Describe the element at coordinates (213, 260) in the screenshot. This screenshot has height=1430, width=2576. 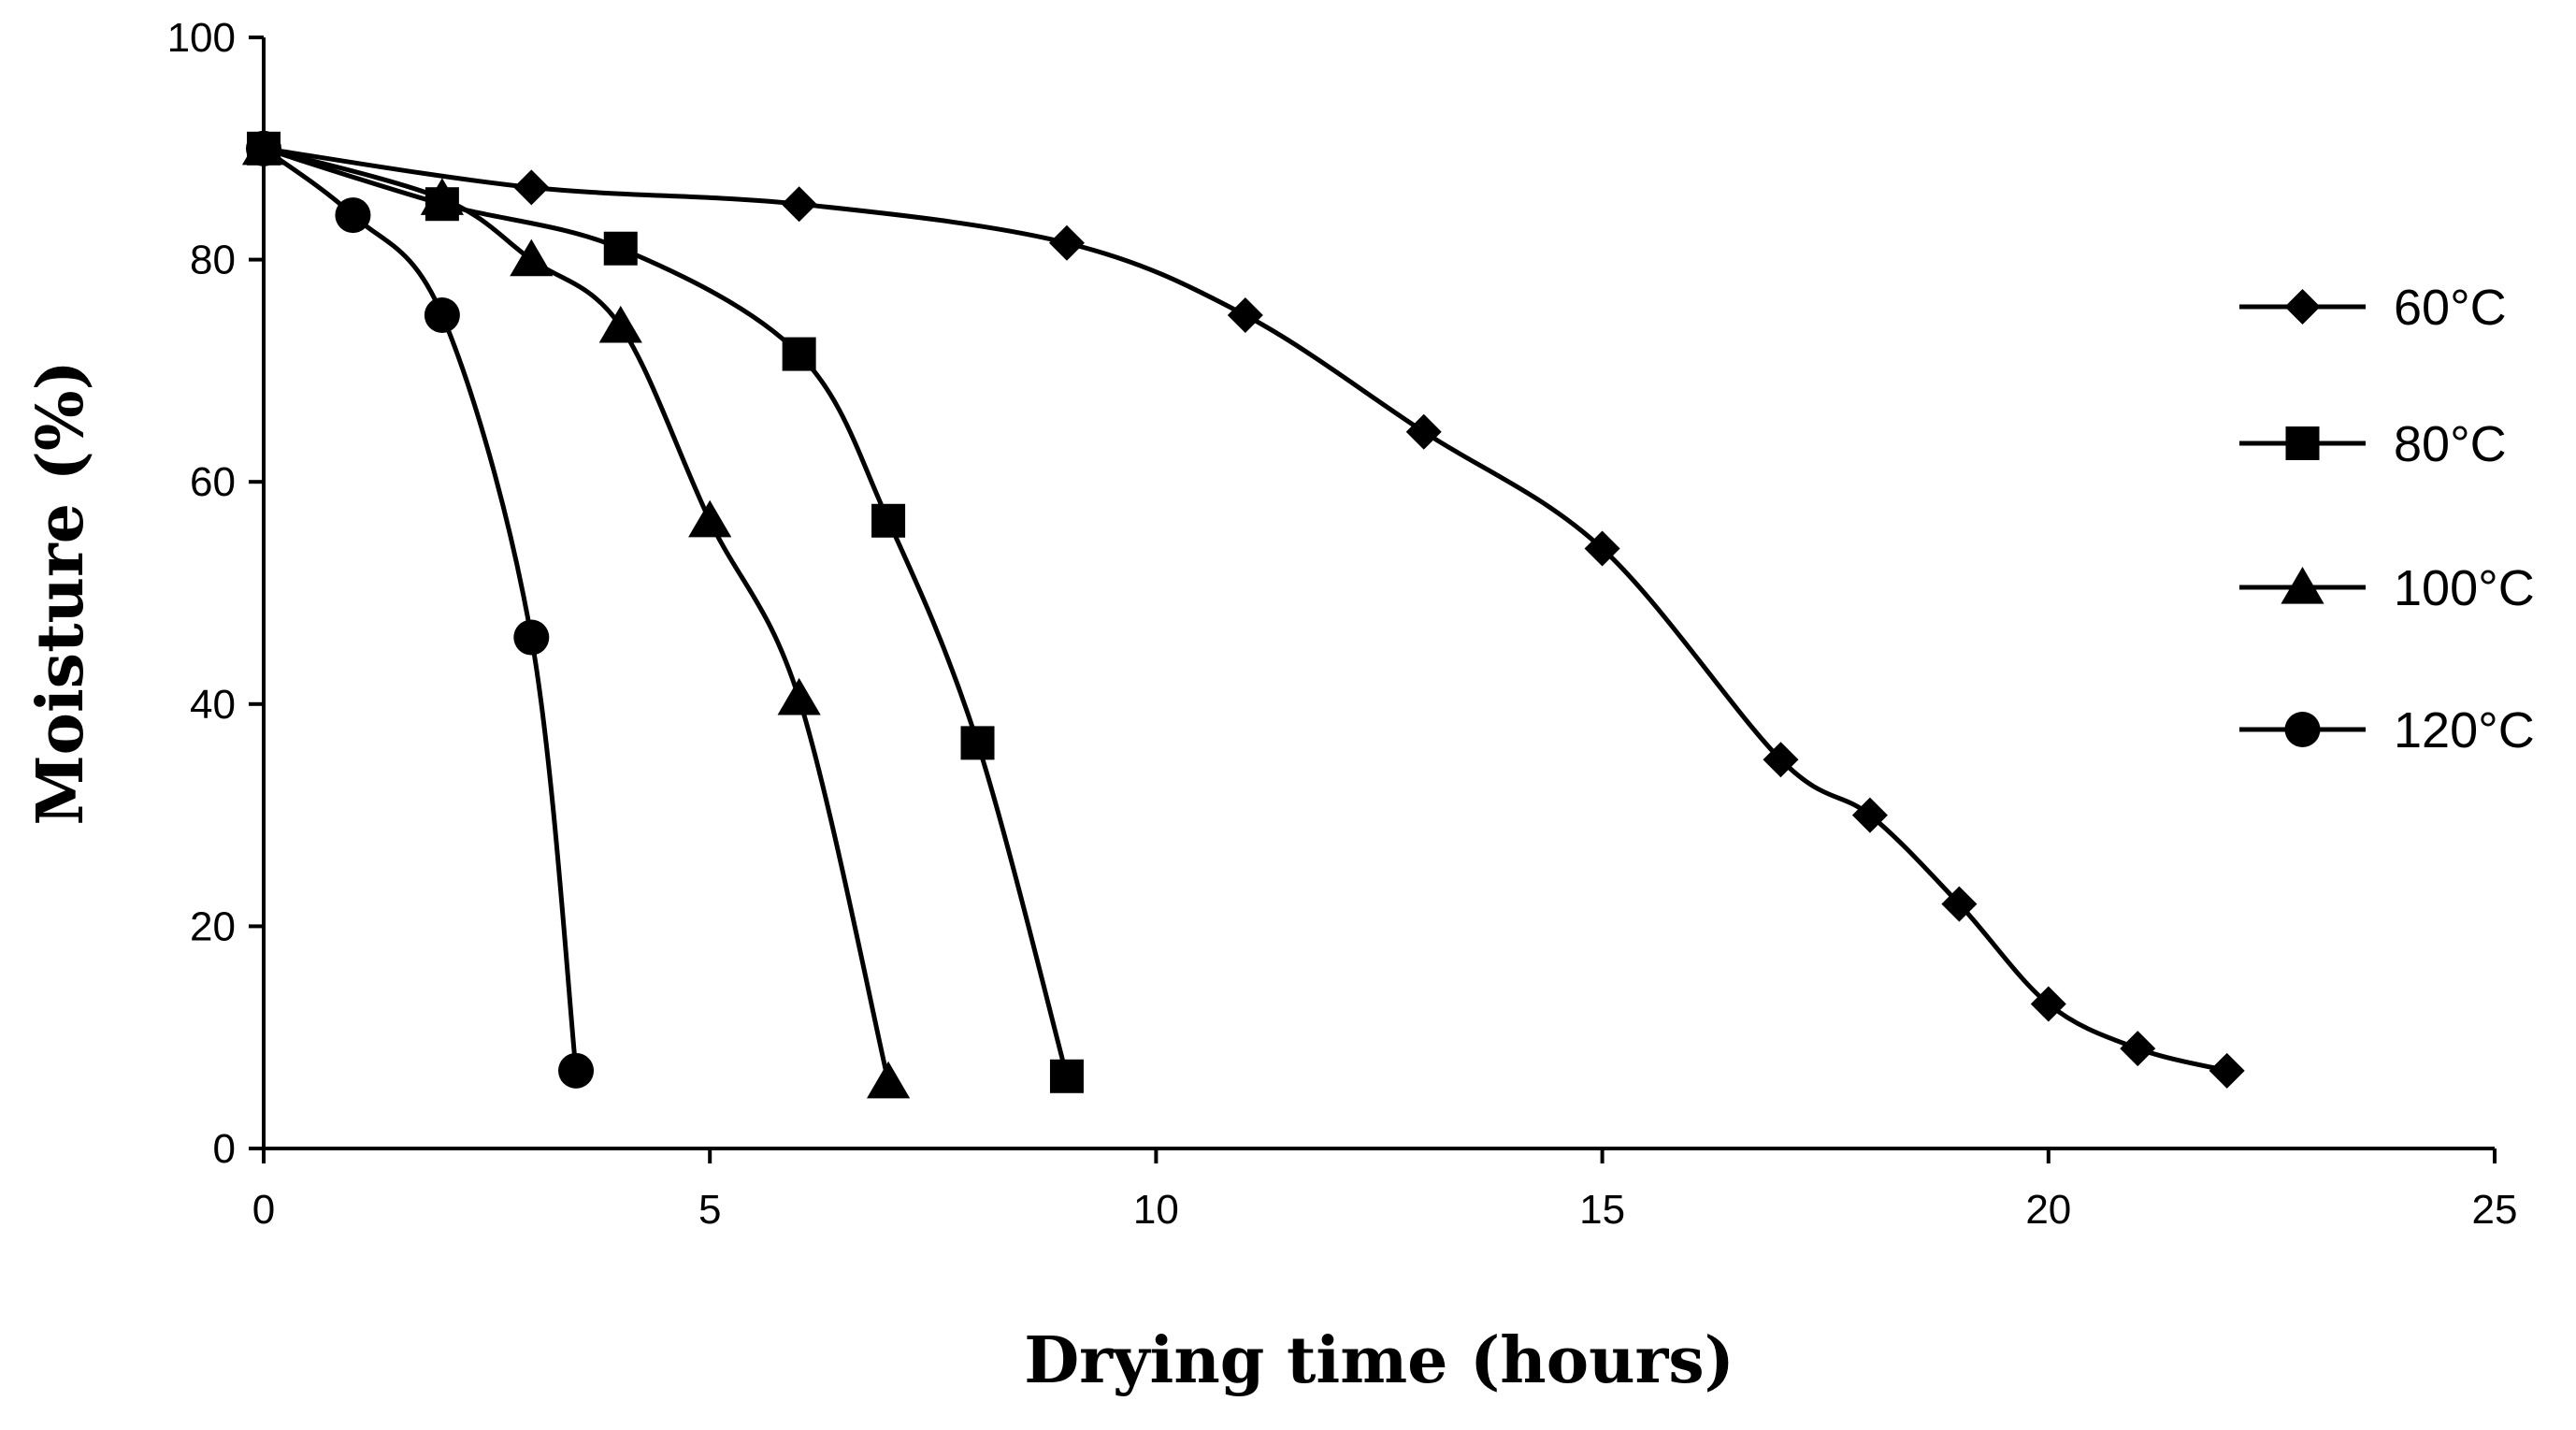
I see `y-tick-label: 80` at that location.